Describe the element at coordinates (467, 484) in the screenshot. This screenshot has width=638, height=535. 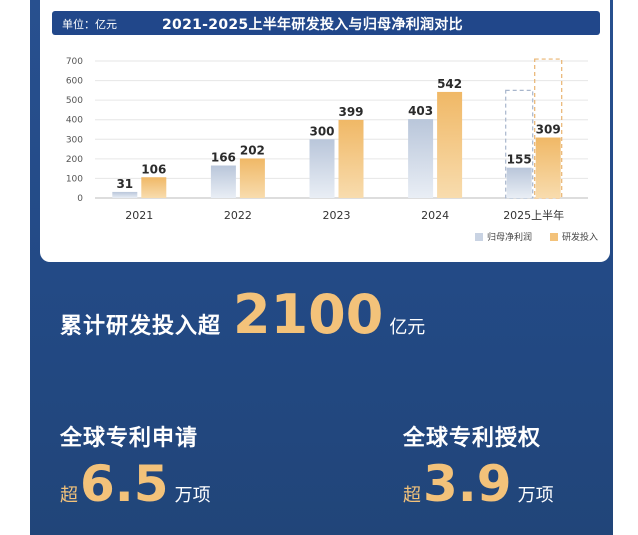
I see `stat-number: 3.9` at that location.